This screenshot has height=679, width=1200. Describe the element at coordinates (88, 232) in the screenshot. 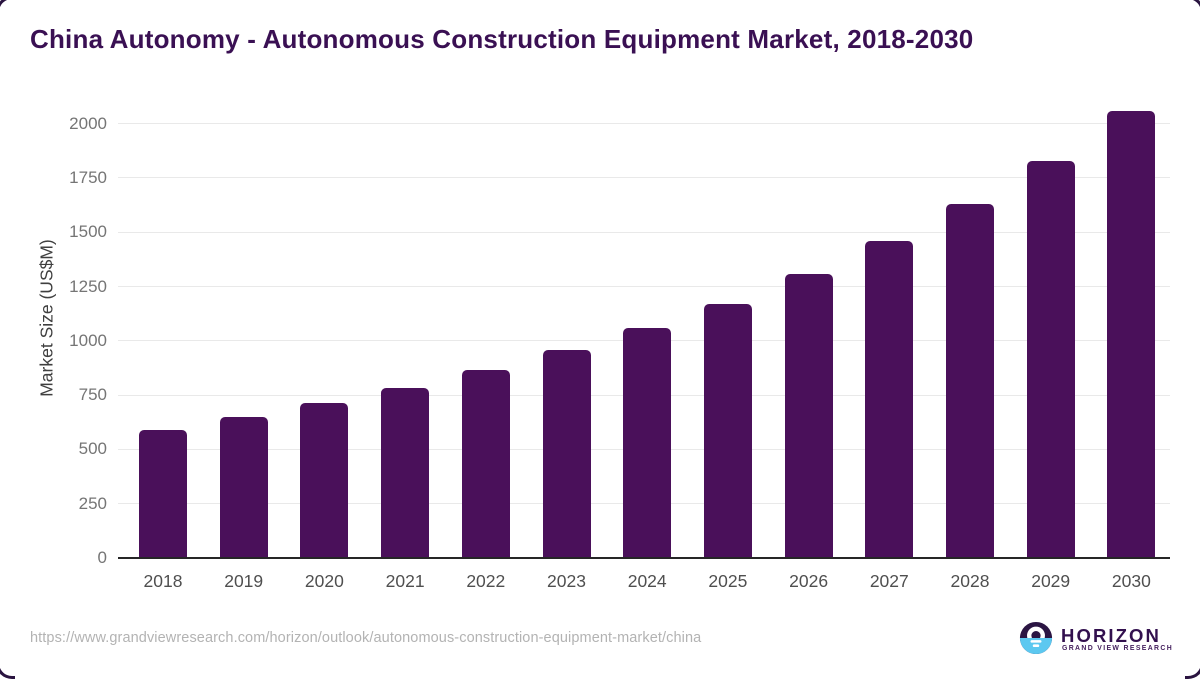

I see `y-tick-label: 1500` at that location.